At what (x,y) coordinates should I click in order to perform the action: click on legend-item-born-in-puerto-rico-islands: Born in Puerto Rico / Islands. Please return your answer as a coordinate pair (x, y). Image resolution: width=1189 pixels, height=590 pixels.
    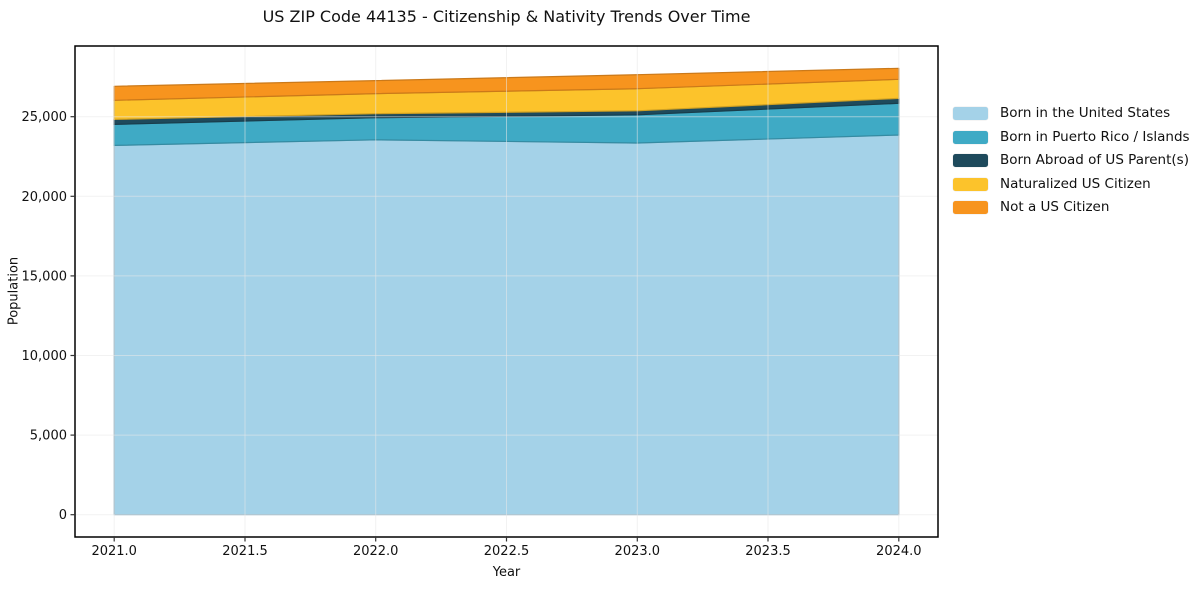
    Looking at the image, I should click on (1071, 138).